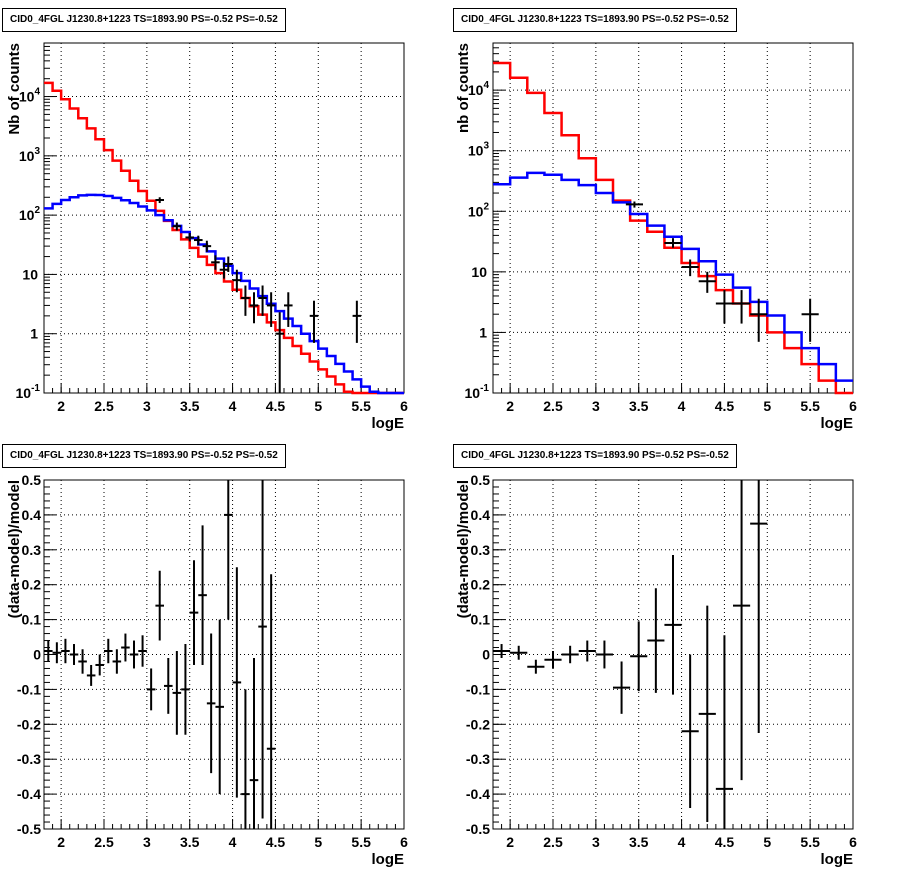 Image resolution: width=898 pixels, height=875 pixels. What do you see at coordinates (767, 406) in the screenshot?
I see `x-tick-label: 5` at bounding box center [767, 406].